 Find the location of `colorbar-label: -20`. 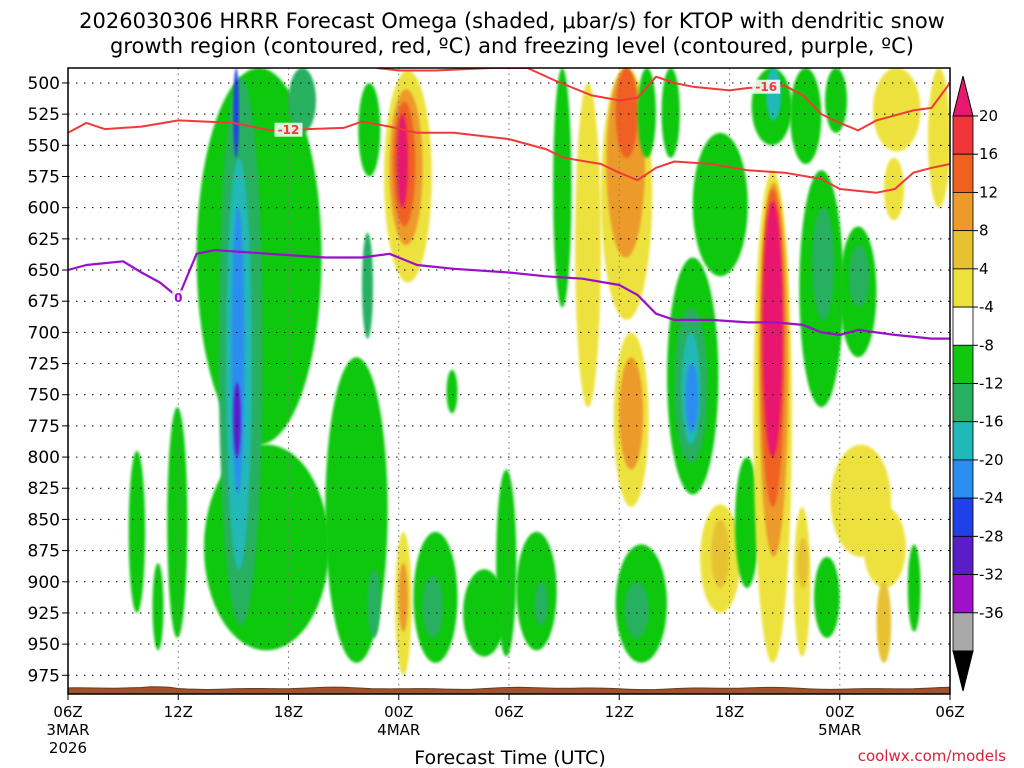

colorbar-label: -20 is located at coordinates (991, 460).